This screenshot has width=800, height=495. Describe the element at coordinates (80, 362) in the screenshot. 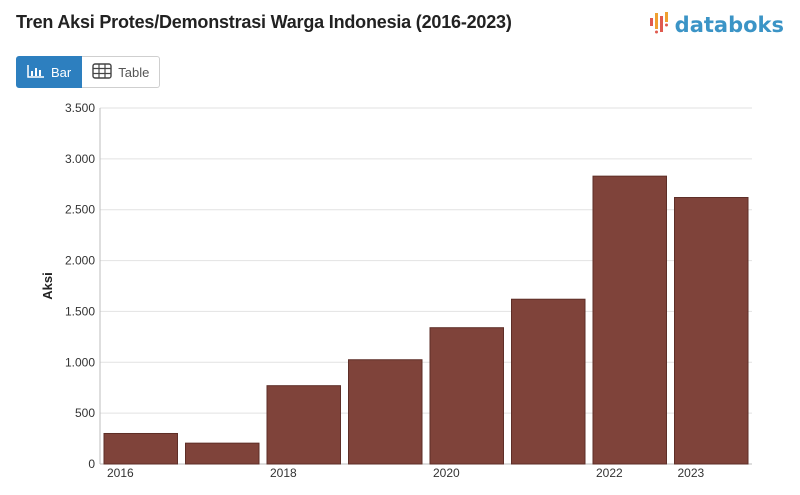

I see `y-tick-label: 1.000` at that location.